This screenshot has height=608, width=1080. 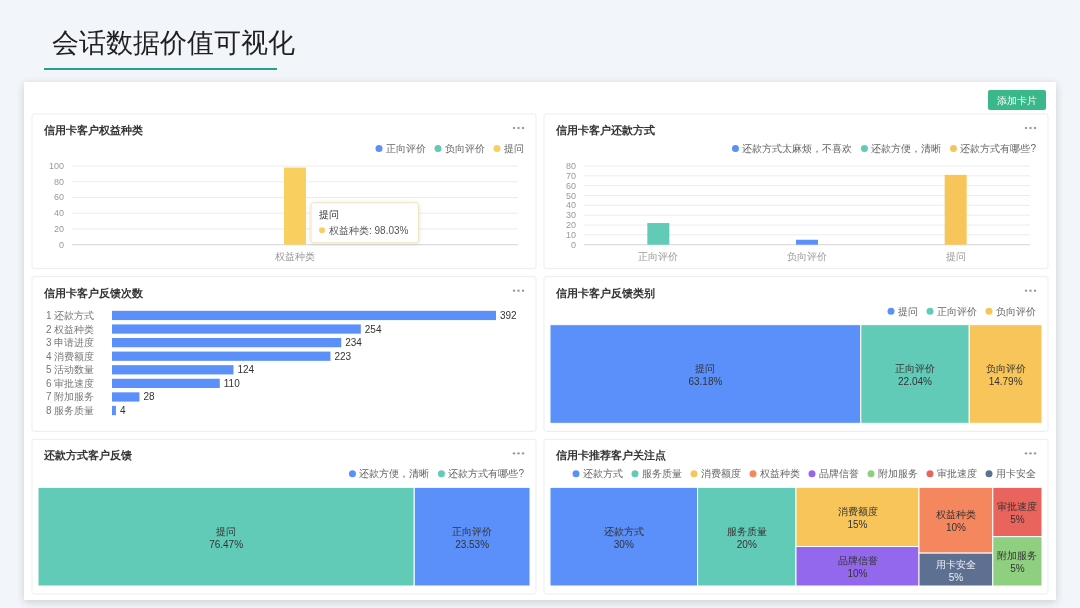 I want to click on data-label: 30%, so click(x=623, y=544).